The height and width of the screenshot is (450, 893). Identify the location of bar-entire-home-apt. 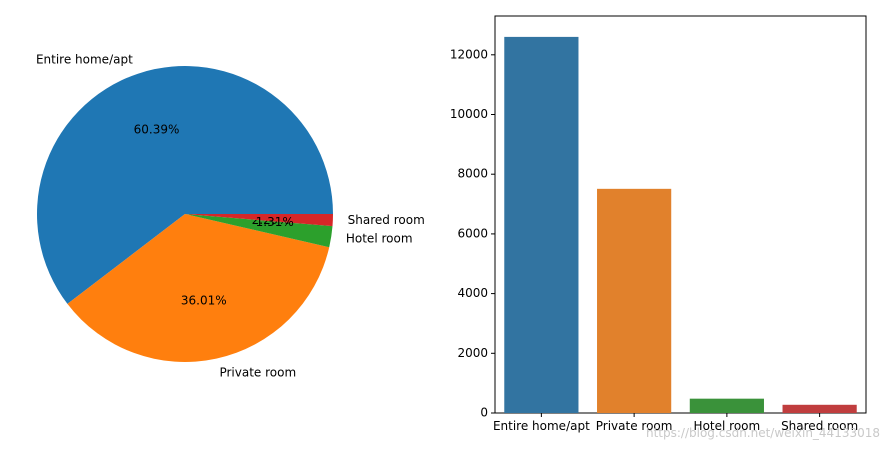
(541, 224).